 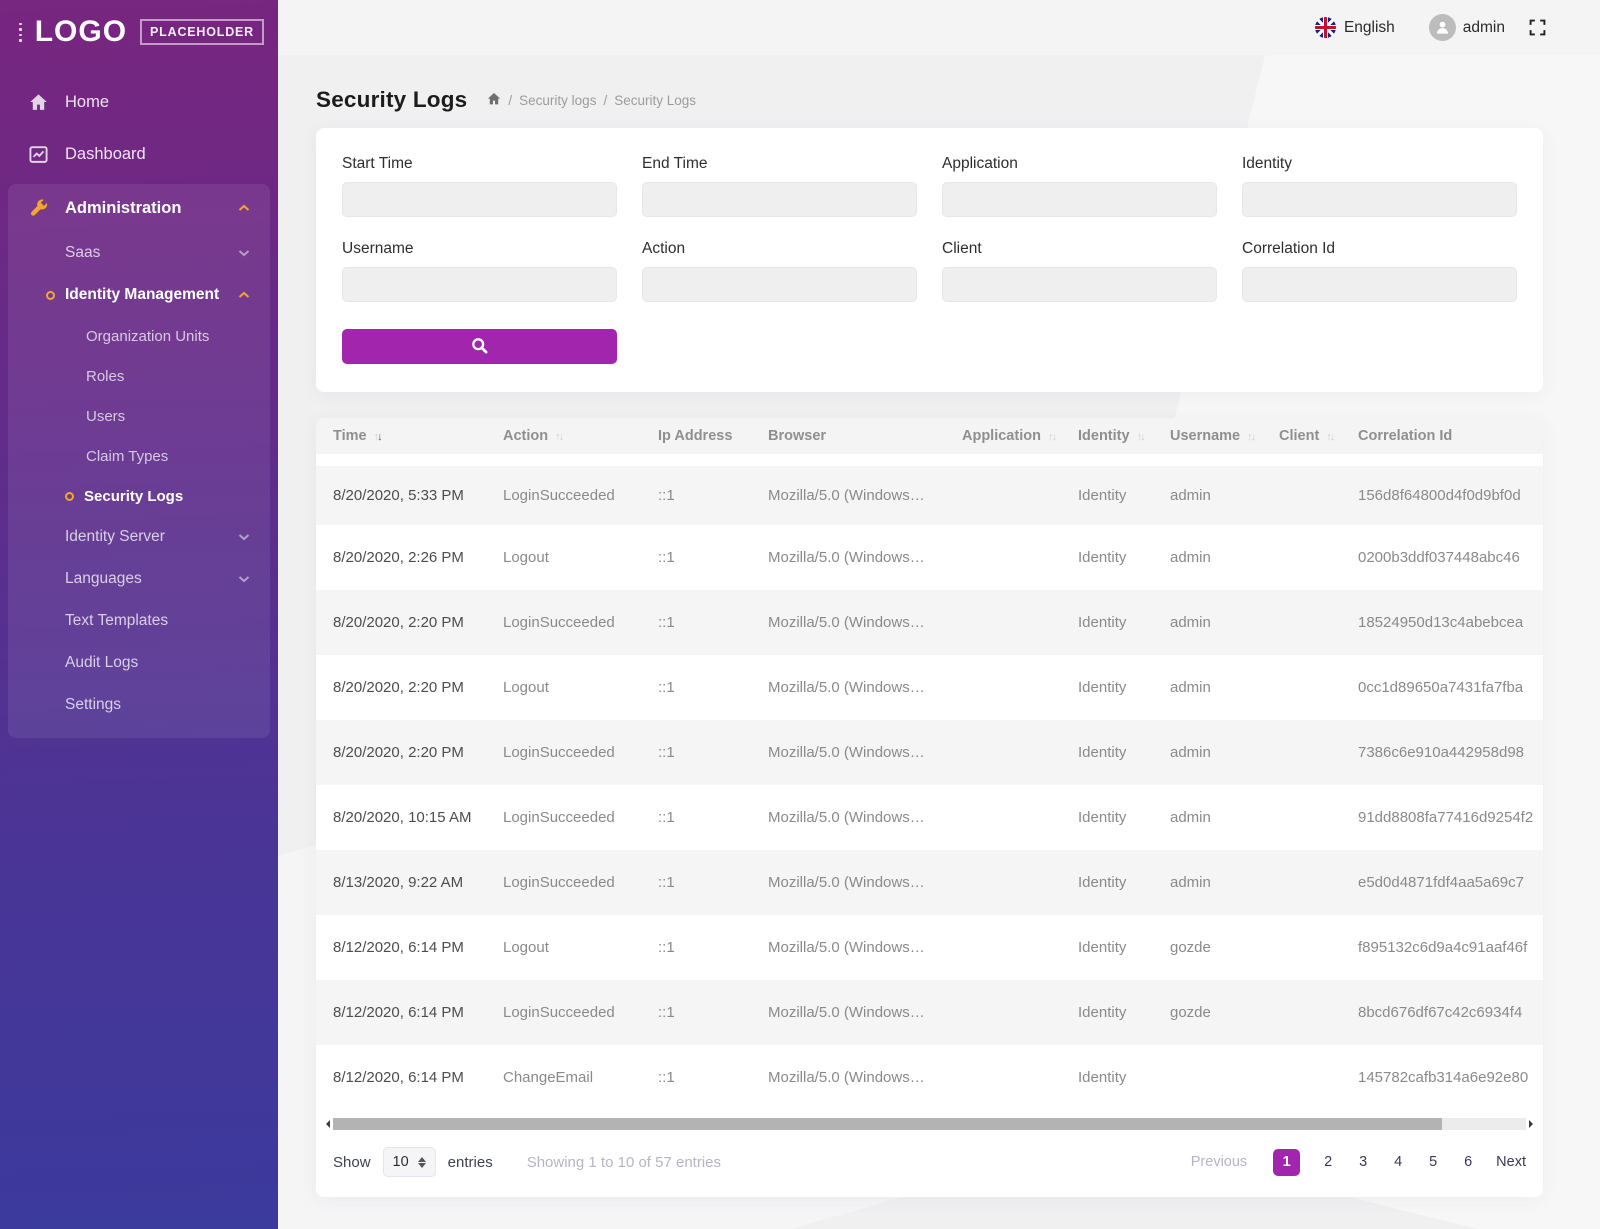 What do you see at coordinates (244, 295) in the screenshot?
I see `chevron-up-icon` at bounding box center [244, 295].